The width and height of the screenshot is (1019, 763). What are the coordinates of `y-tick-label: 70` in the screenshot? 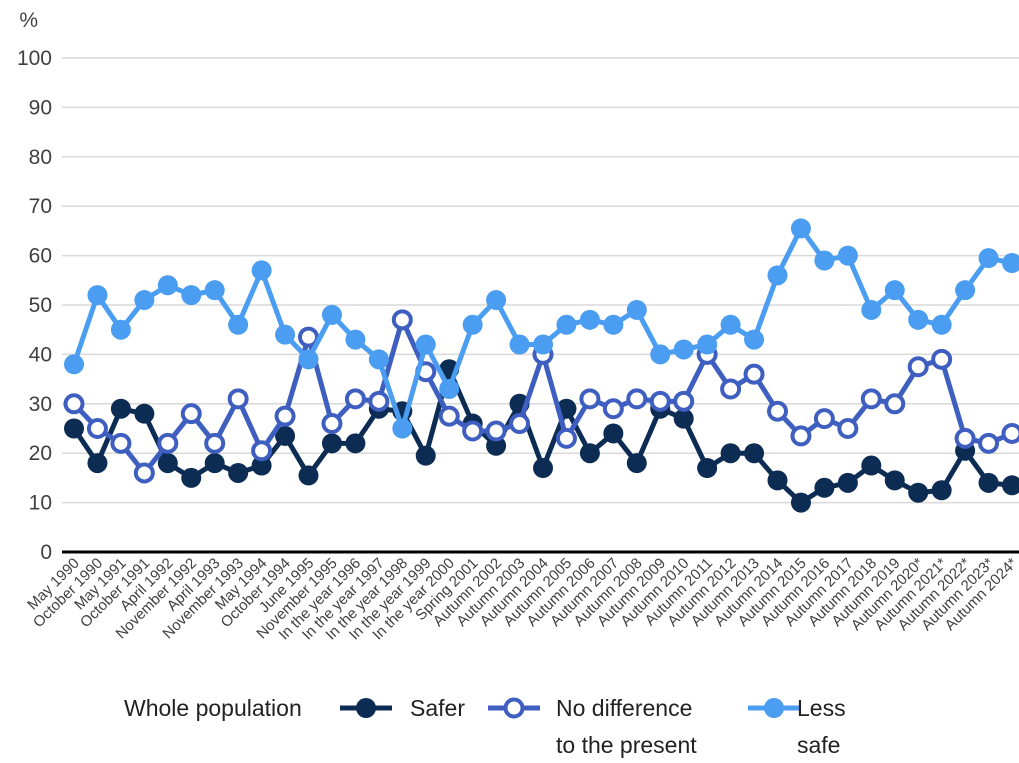 It's located at (40, 206).